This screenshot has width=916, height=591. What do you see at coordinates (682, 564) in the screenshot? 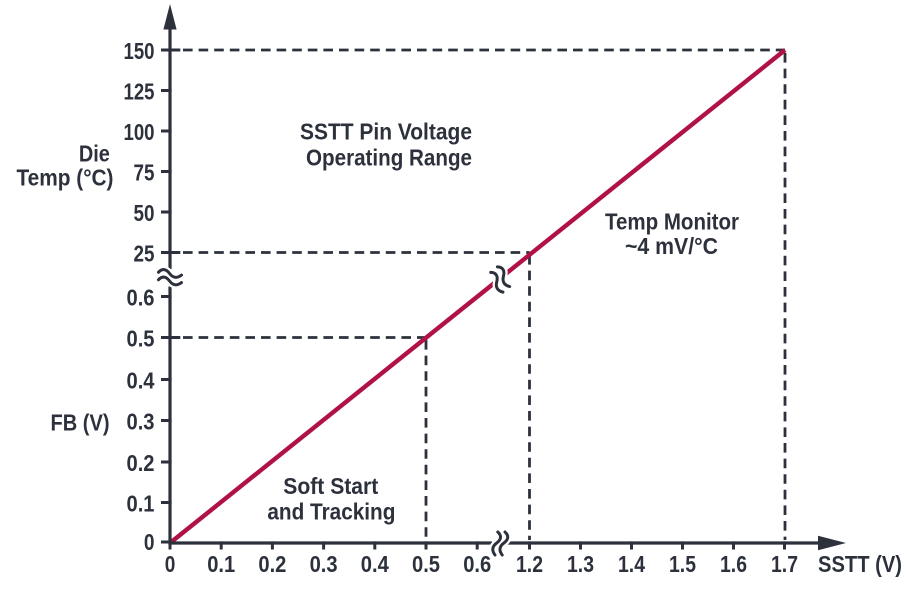
I see `svg-text: 1.5` at bounding box center [682, 564].